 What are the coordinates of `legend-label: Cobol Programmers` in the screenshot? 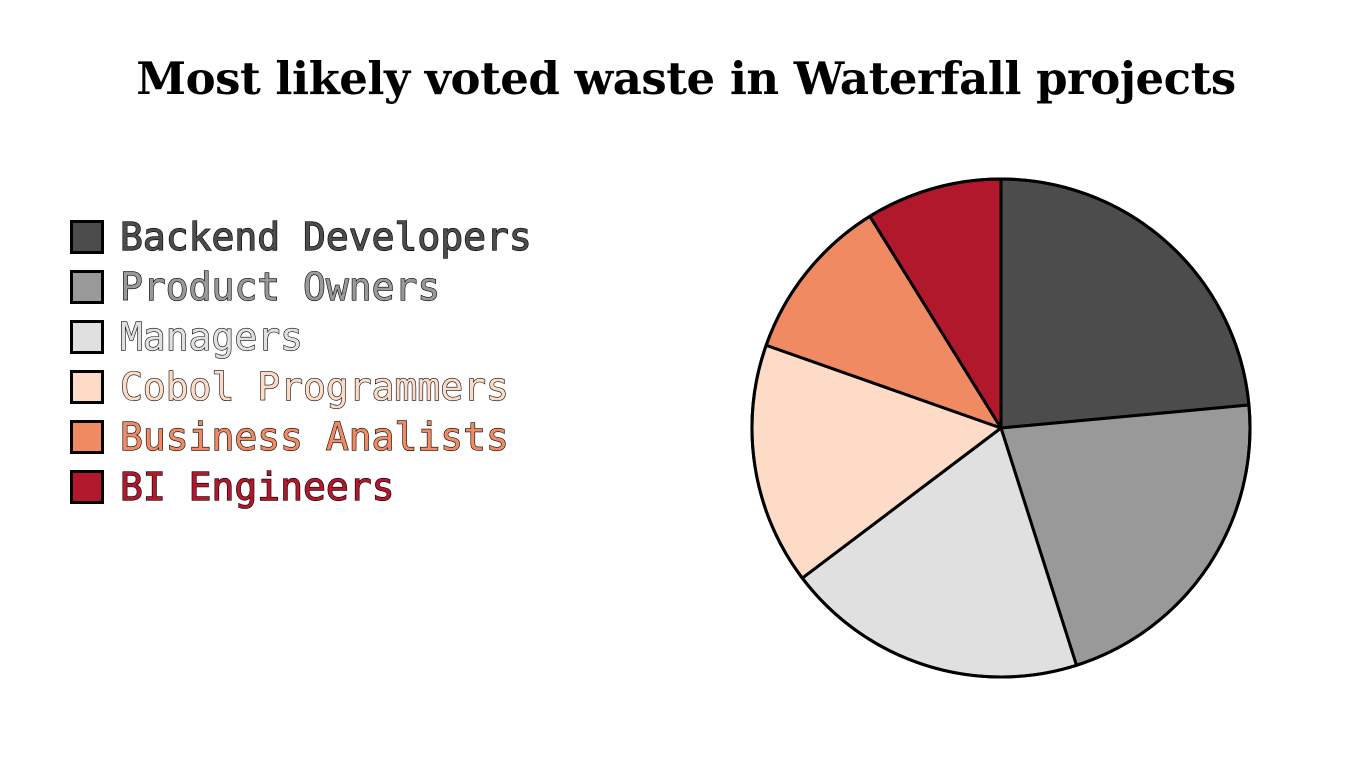 It's located at (314, 387).